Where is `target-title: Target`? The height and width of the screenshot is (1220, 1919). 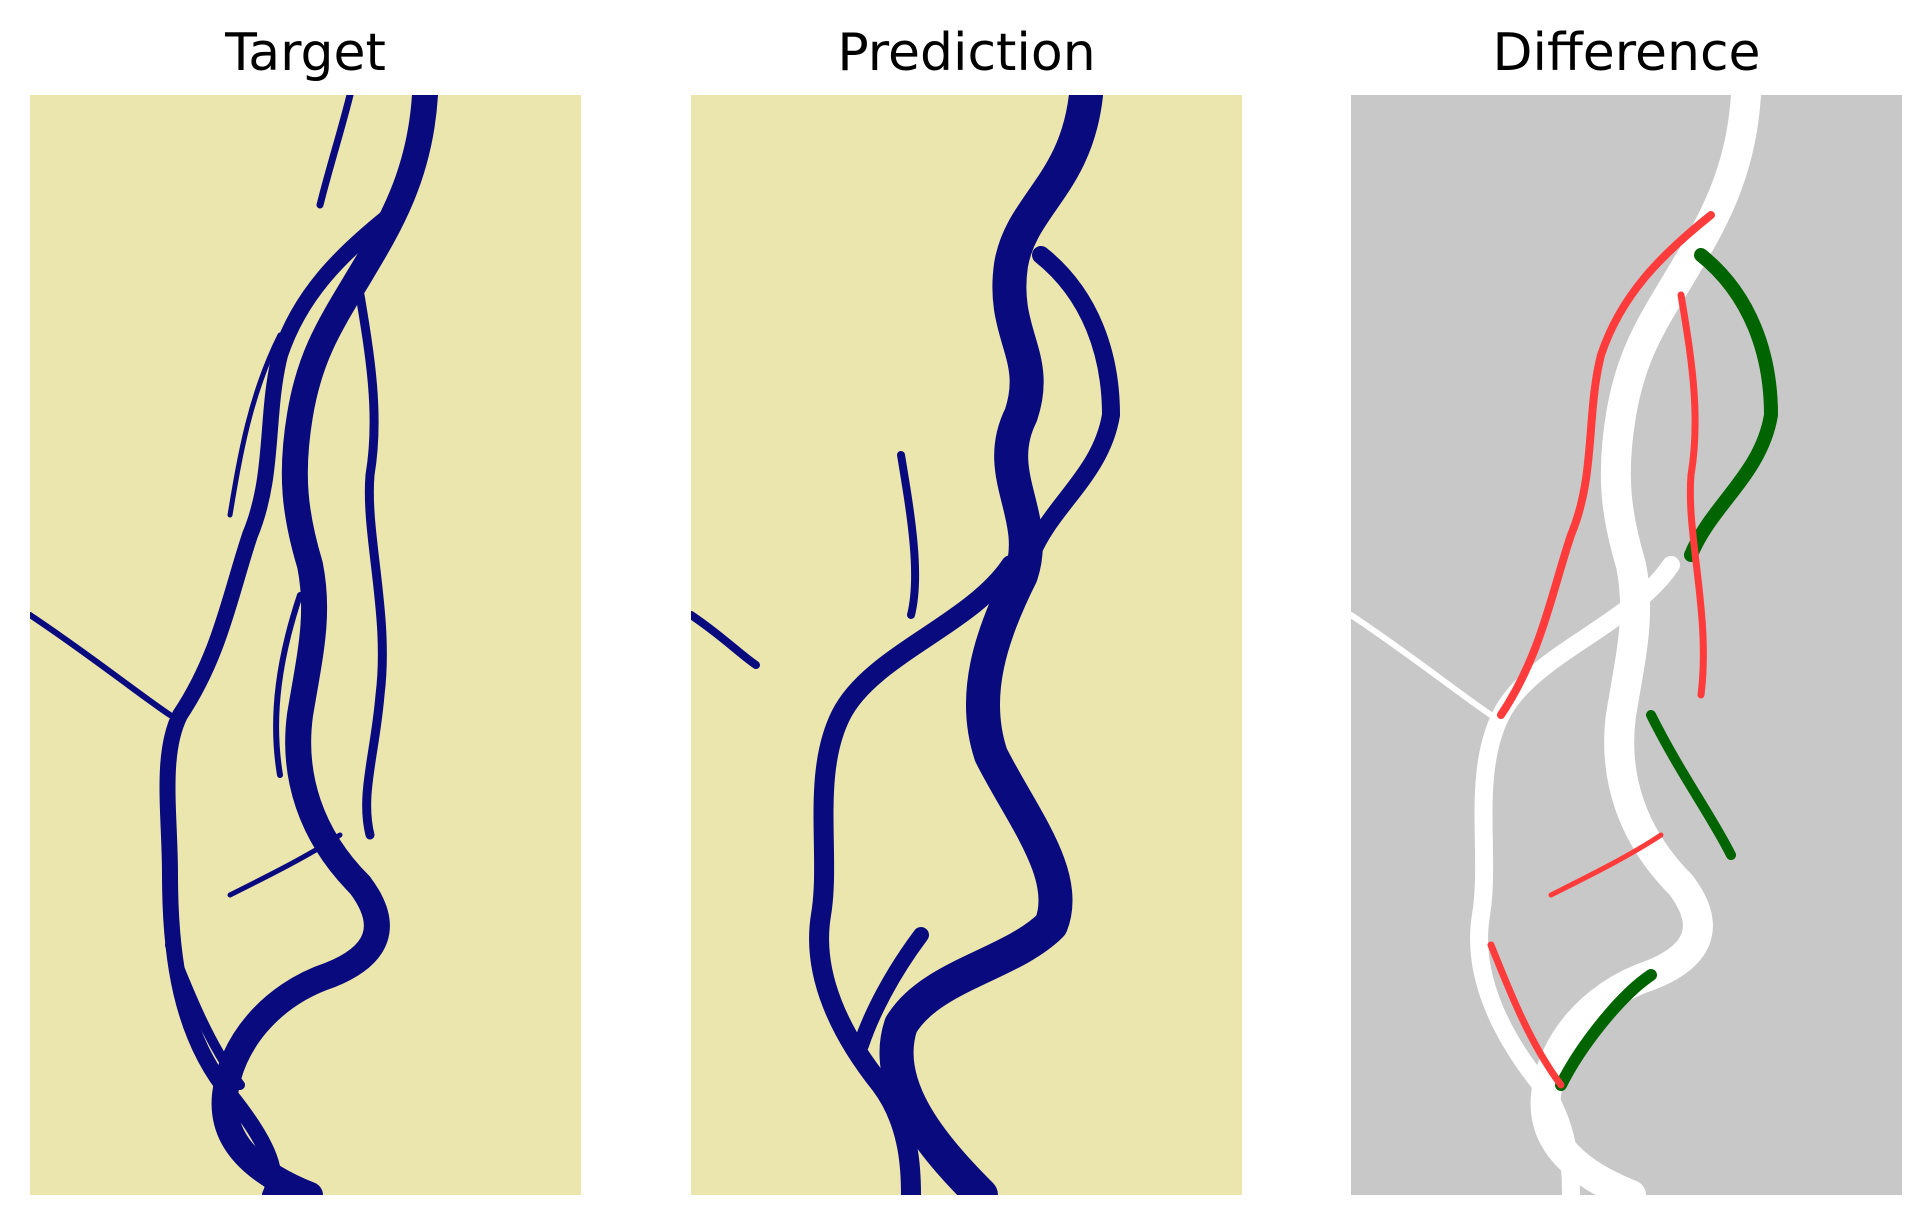
target-title: Target is located at coordinates (305, 53).